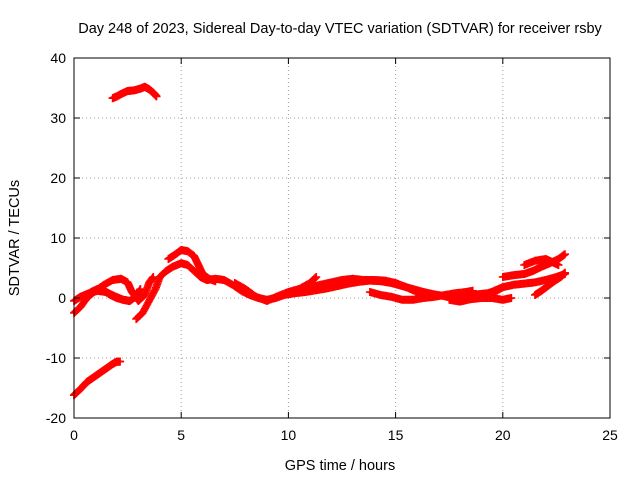  What do you see at coordinates (480, 300) in the screenshot?
I see `series-arc-i` at bounding box center [480, 300].